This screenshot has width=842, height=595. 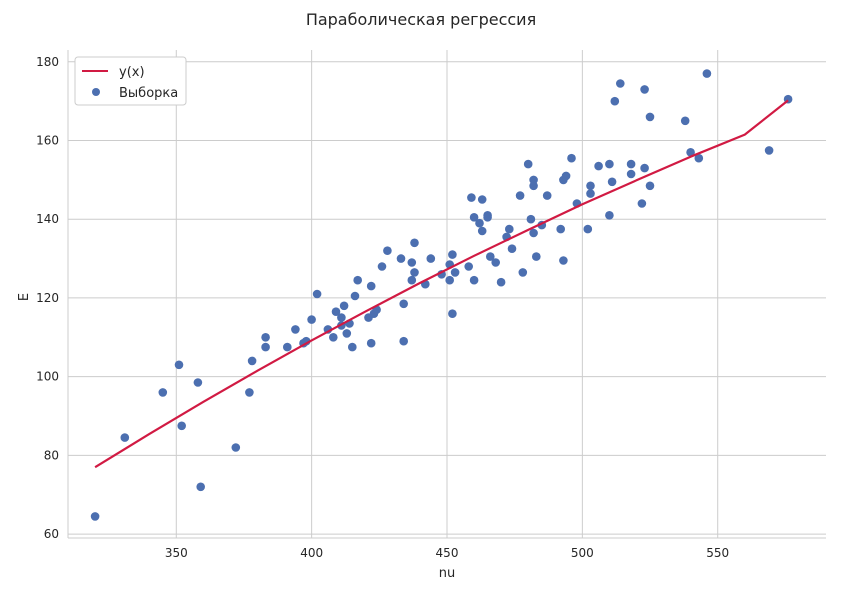 I want to click on y-tick-label: 60, so click(x=51, y=534).